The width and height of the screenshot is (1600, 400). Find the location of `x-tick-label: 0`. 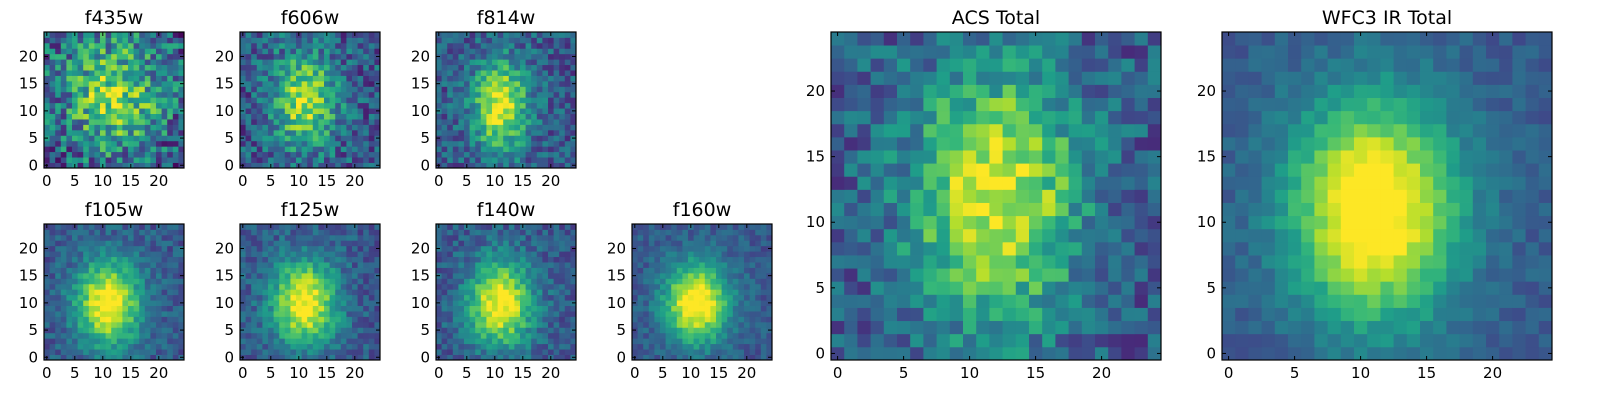

x-tick-label: 0 is located at coordinates (47, 181).